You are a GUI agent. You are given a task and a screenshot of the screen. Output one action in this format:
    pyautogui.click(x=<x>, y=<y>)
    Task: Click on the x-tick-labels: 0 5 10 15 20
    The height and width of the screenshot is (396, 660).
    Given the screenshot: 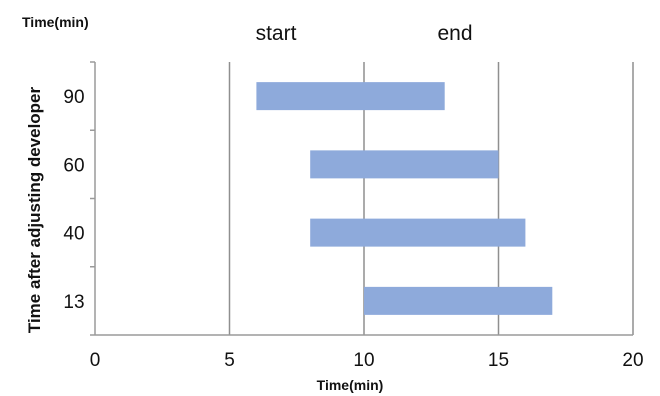 What is the action you would take?
    pyautogui.click(x=367, y=360)
    